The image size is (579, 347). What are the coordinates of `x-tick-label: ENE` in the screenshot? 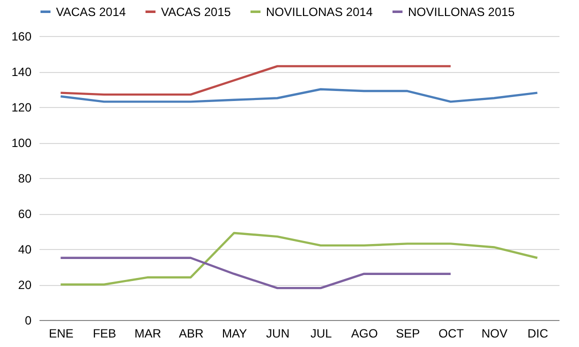 It's located at (61, 333).